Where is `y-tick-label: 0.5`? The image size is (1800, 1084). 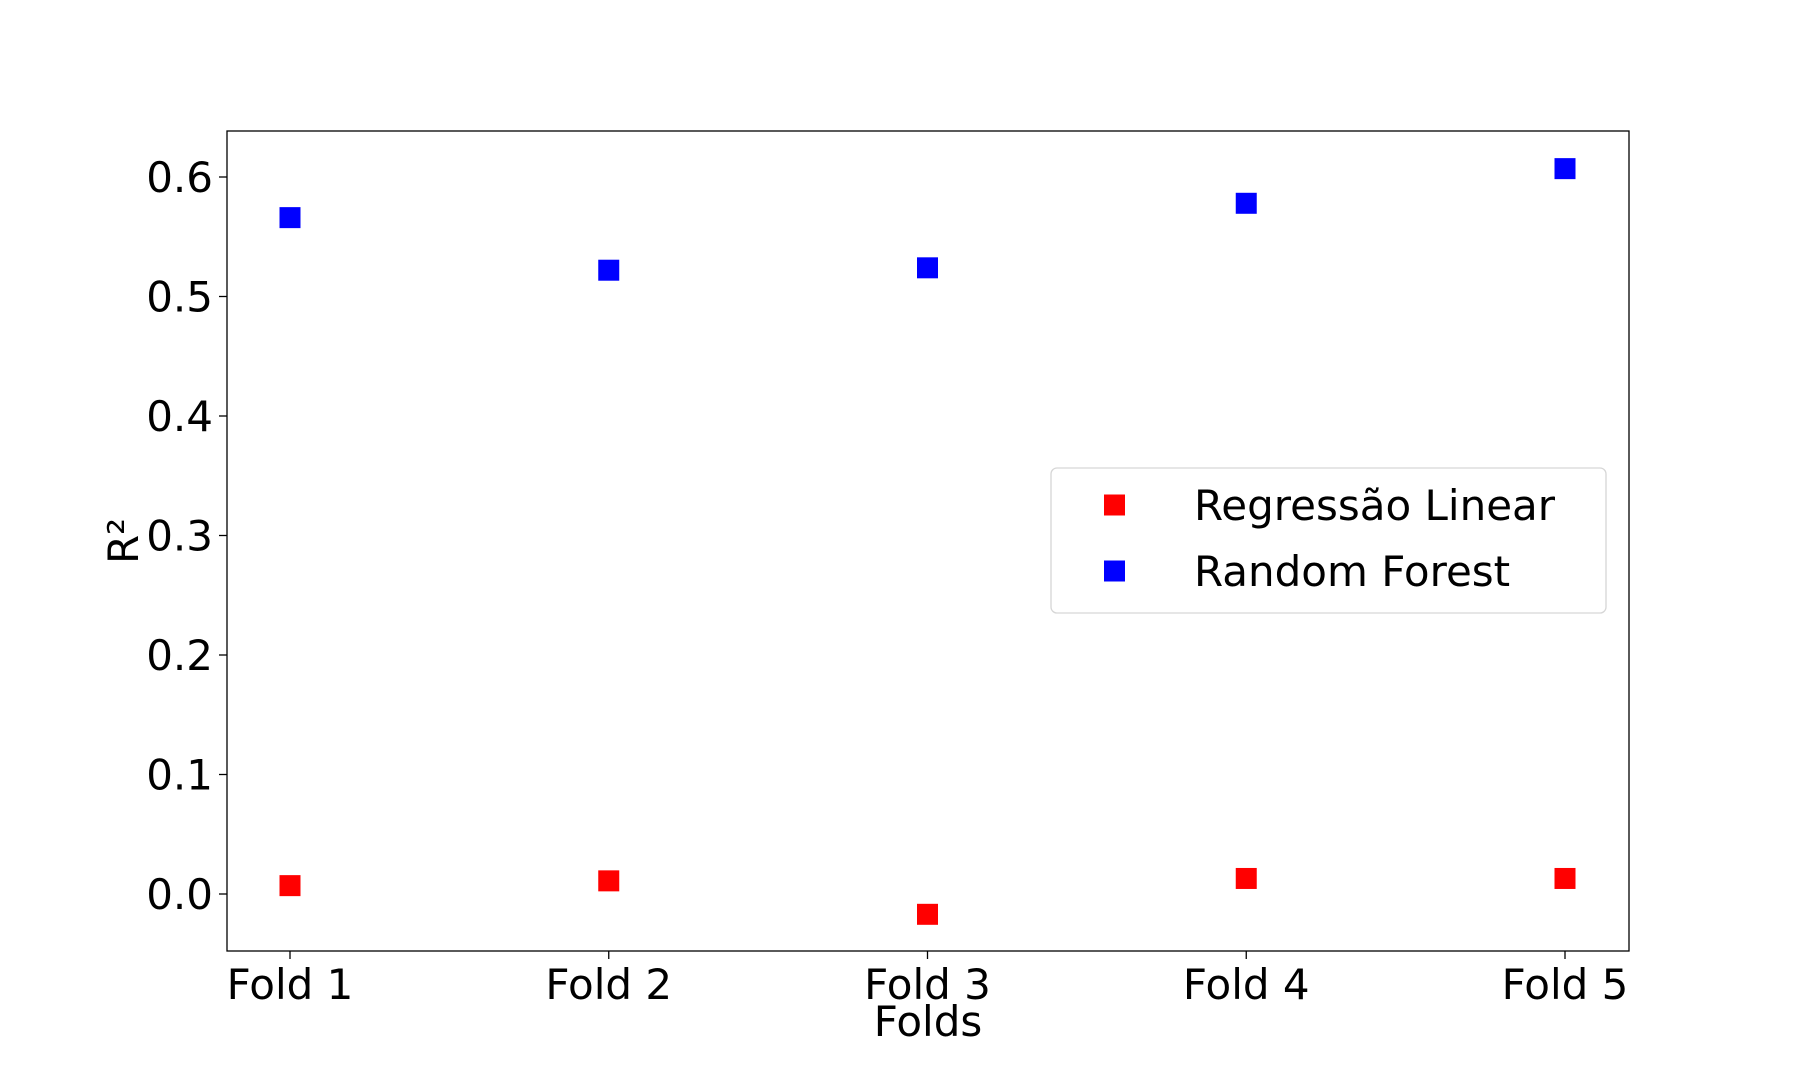 y-tick-label: 0.5 is located at coordinates (179, 297).